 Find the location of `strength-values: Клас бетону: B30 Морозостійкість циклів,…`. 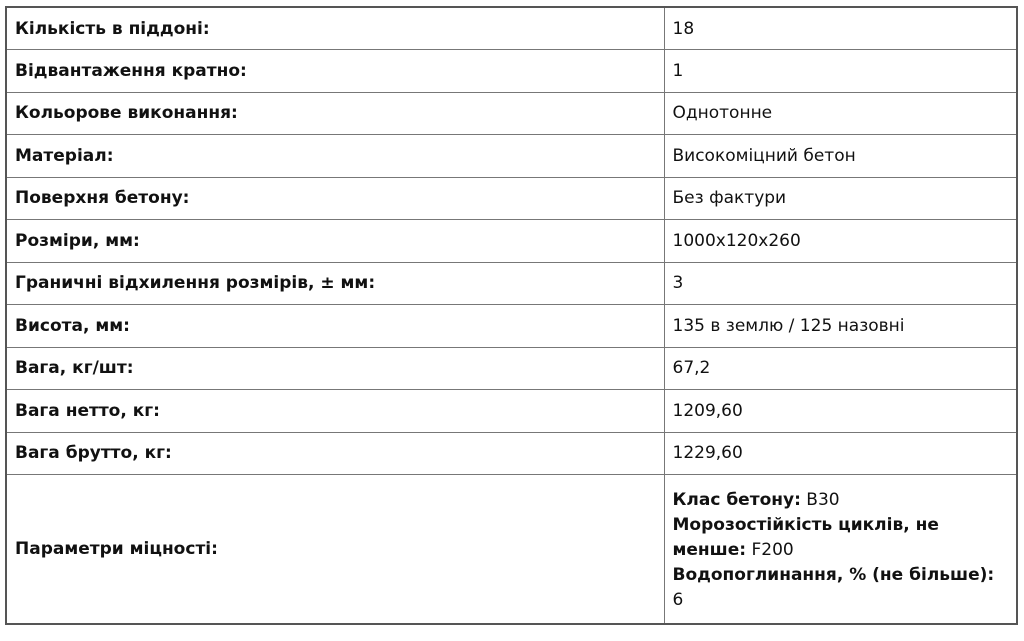

strength-values: Клас бетону: B30 Морозостійкість циклів,… is located at coordinates (840, 549).